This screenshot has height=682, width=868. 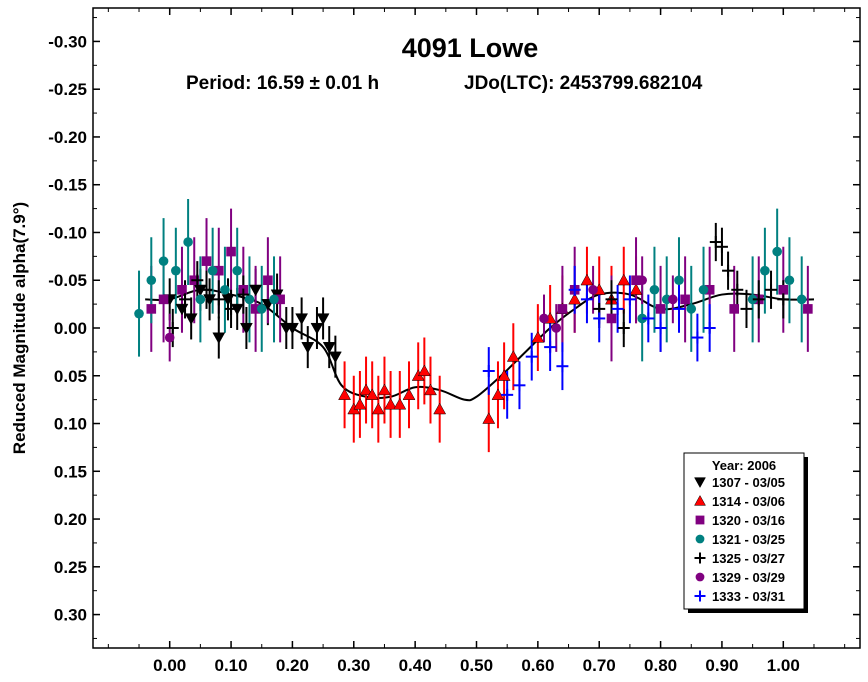 I want to click on y-tick-label: 0.10, so click(x=70, y=424).